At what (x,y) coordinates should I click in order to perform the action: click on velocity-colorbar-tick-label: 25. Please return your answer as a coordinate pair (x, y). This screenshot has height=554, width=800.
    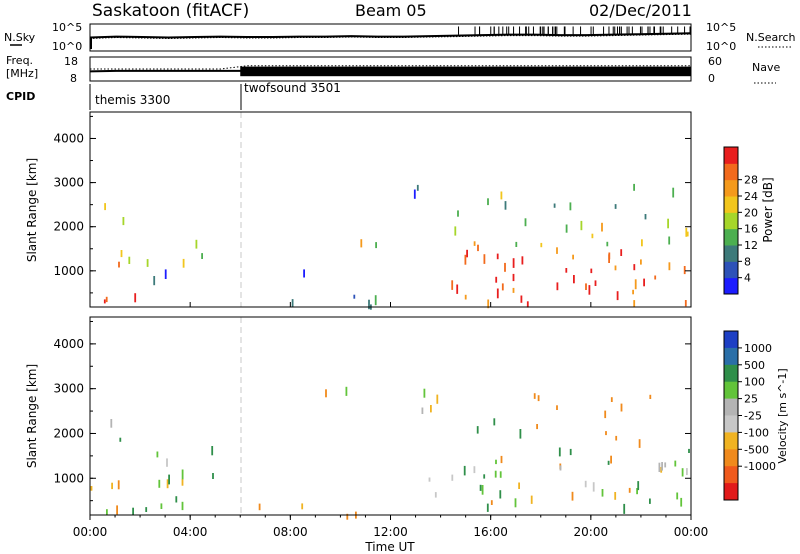
    Looking at the image, I should click on (751, 399).